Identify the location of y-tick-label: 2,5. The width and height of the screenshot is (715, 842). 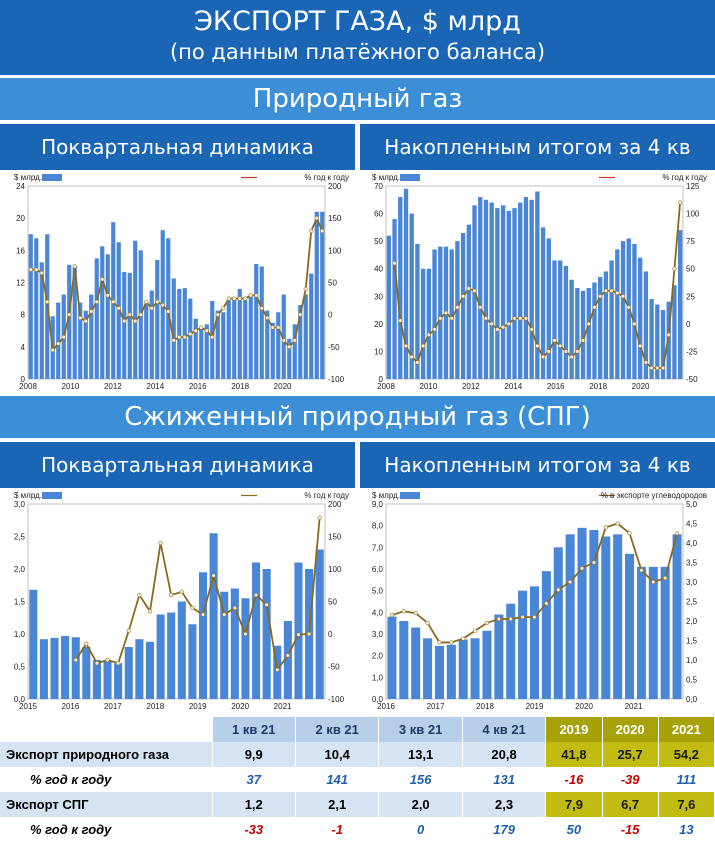
(20, 537).